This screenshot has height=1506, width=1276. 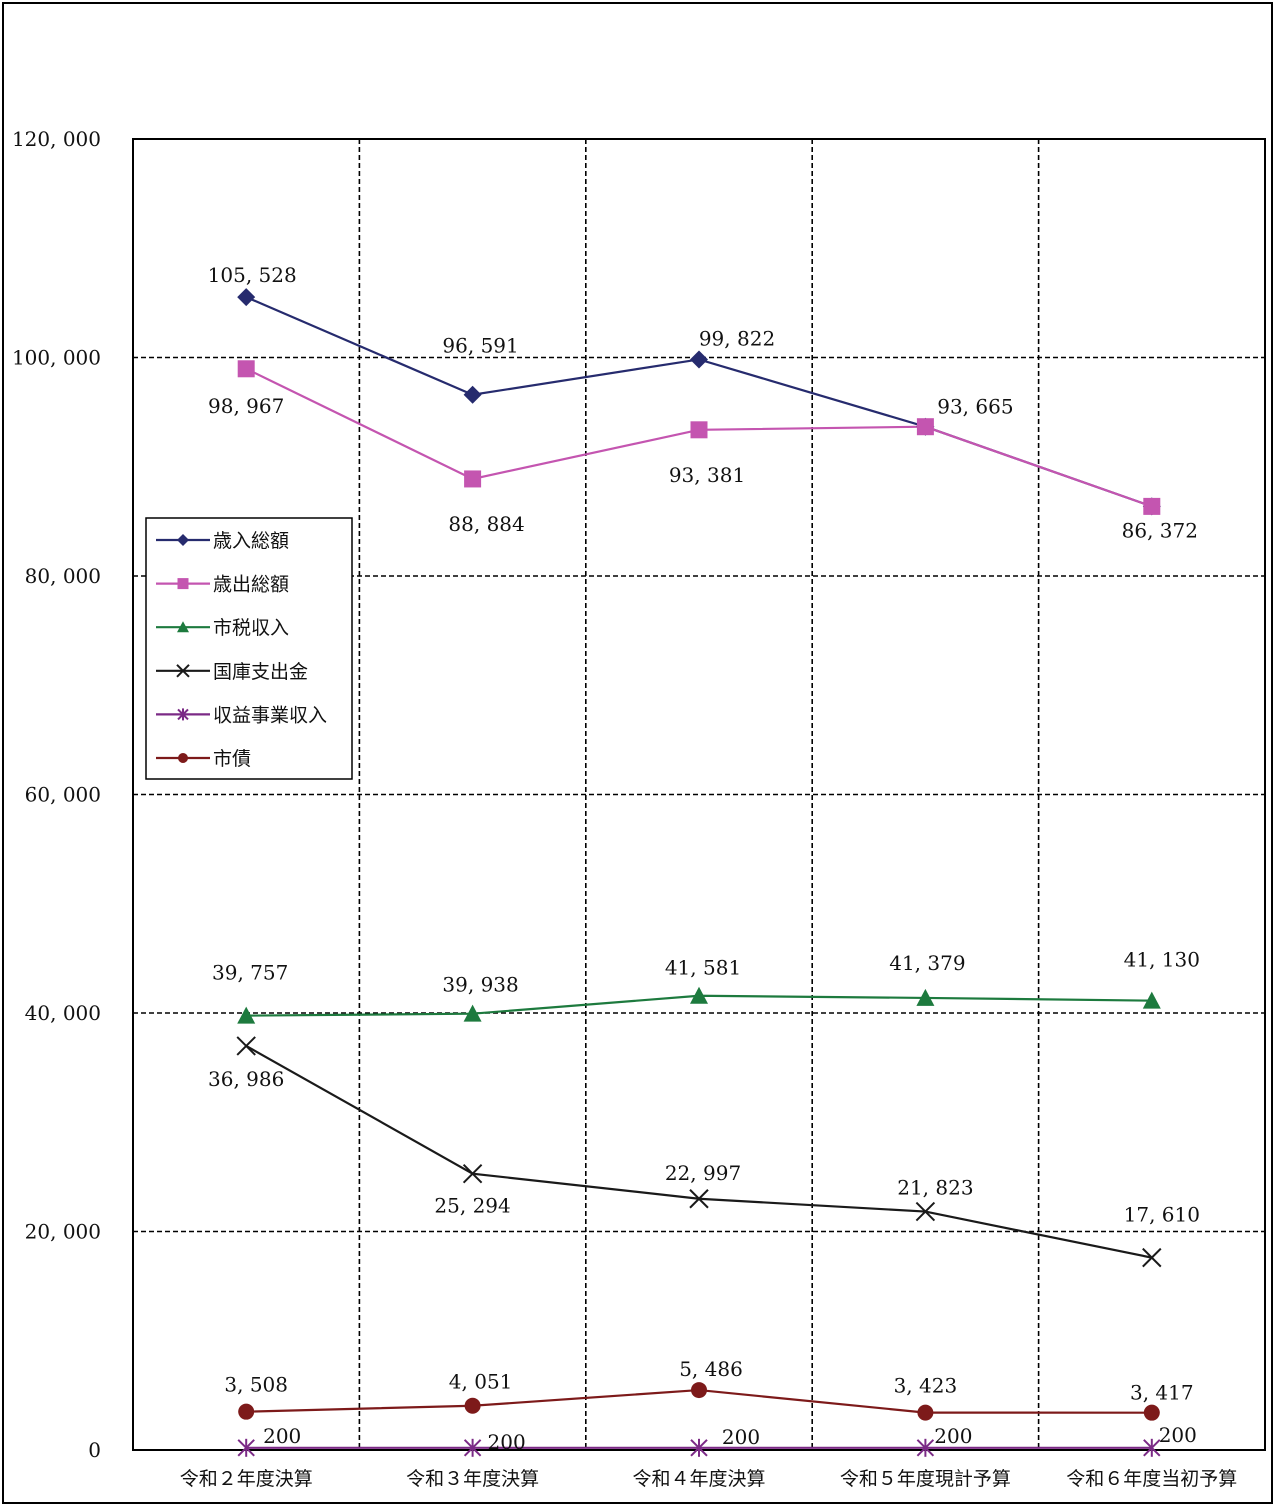 What do you see at coordinates (1160, 530) in the screenshot?
I see `data-label: 86, 372` at bounding box center [1160, 530].